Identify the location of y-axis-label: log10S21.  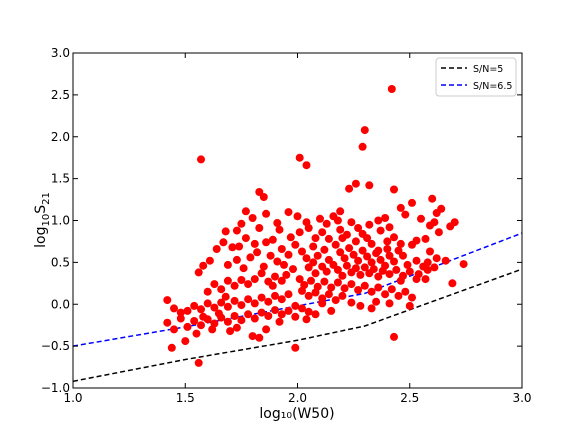
(42, 220).